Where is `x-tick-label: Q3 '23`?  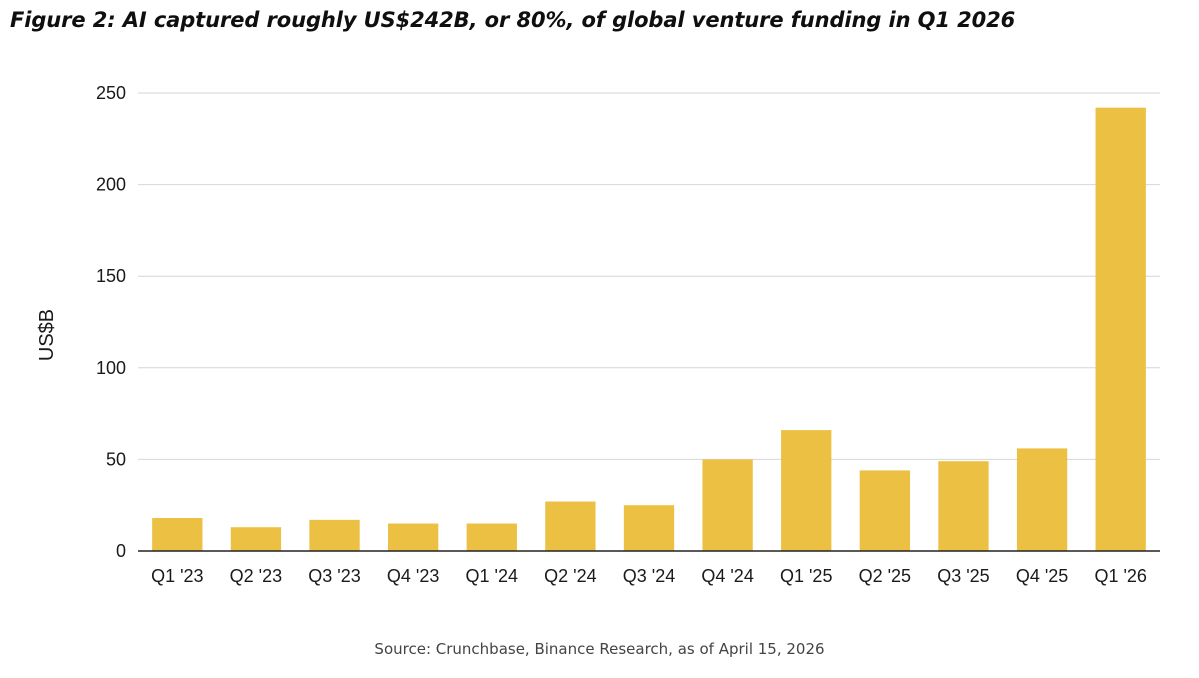 x-tick-label: Q3 '23 is located at coordinates (334, 576).